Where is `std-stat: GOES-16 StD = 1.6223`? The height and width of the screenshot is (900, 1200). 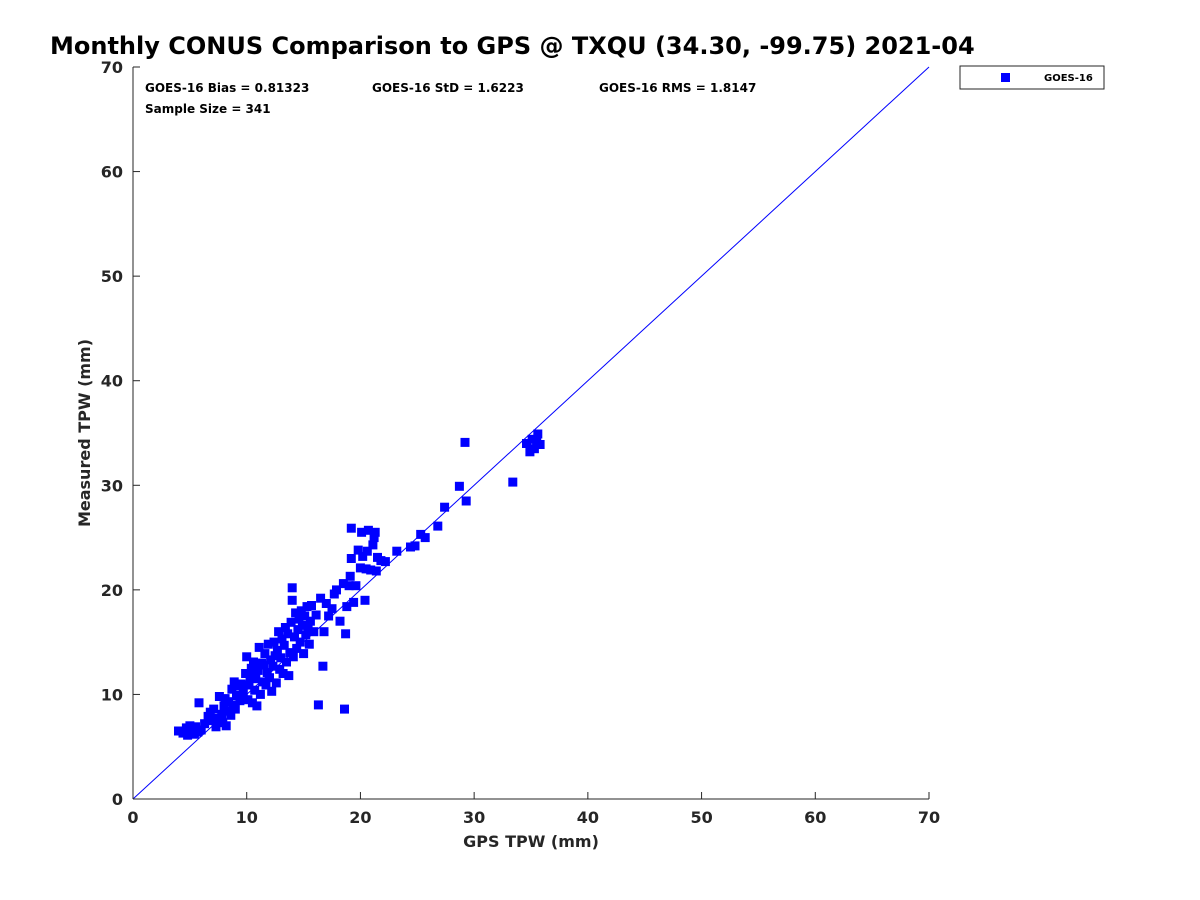 std-stat: GOES-16 StD = 1.6223 is located at coordinates (448, 88).